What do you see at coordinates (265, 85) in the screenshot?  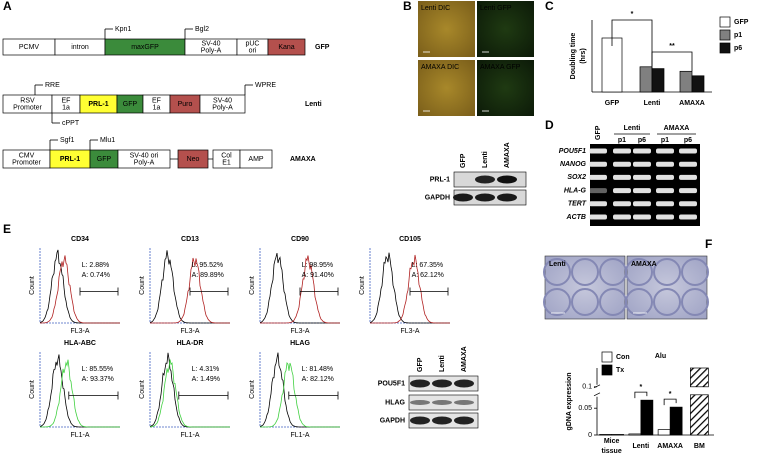 I see `site-label: WPRE` at bounding box center [265, 85].